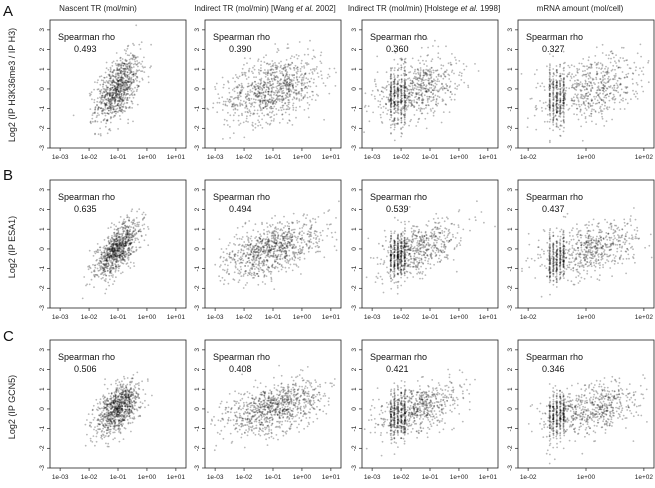 The width and height of the screenshot is (655, 488). Describe the element at coordinates (430, 157) in the screenshot. I see `x-tick-label: 1e-01` at that location.